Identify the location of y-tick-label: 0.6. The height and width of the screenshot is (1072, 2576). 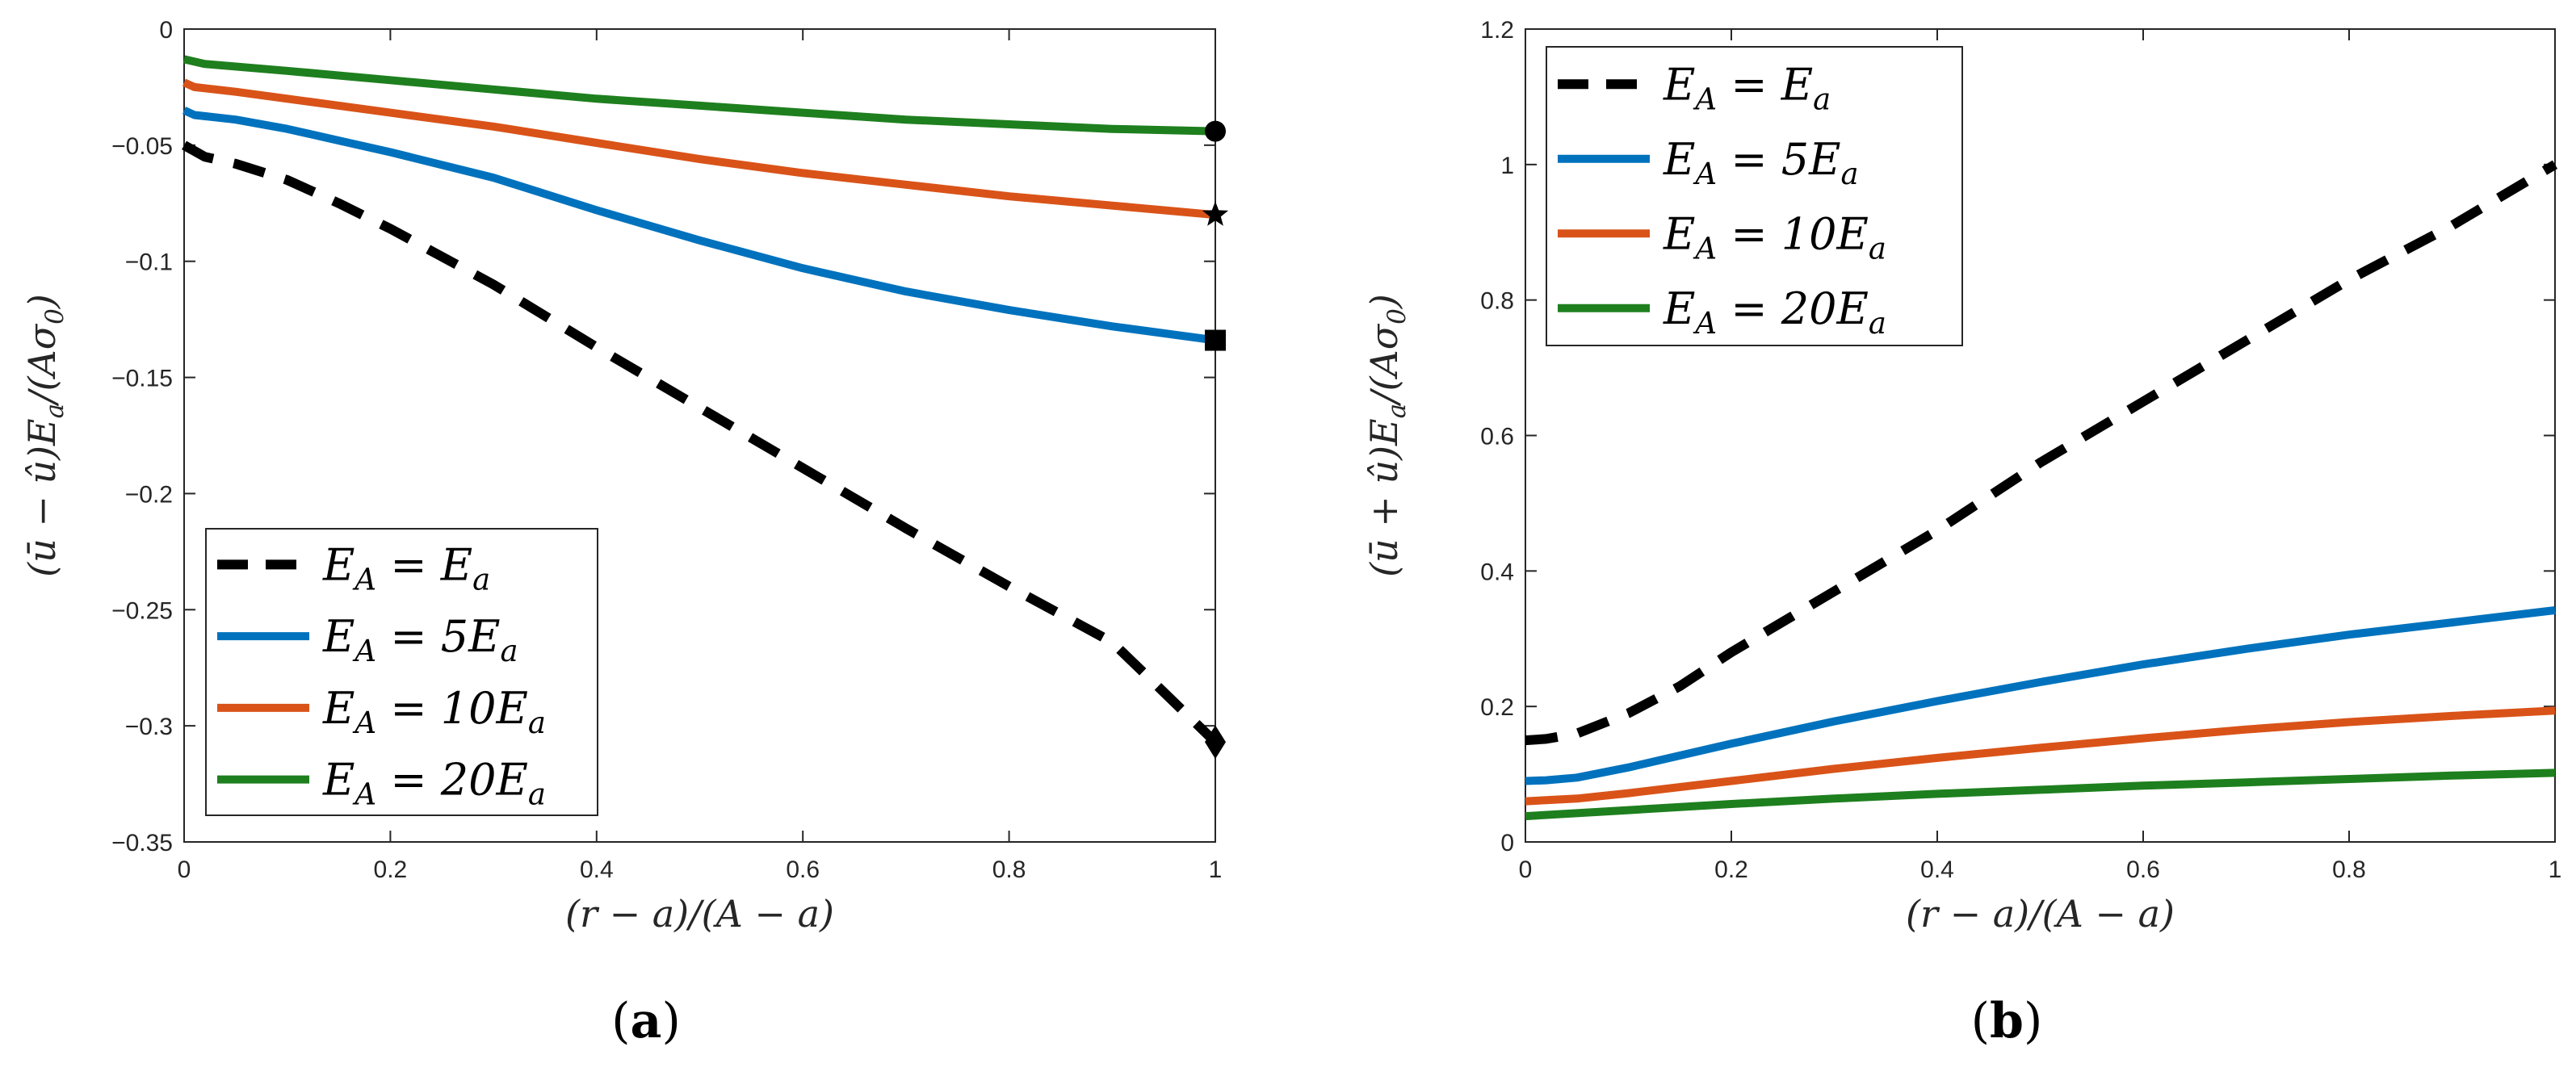
(1497, 437).